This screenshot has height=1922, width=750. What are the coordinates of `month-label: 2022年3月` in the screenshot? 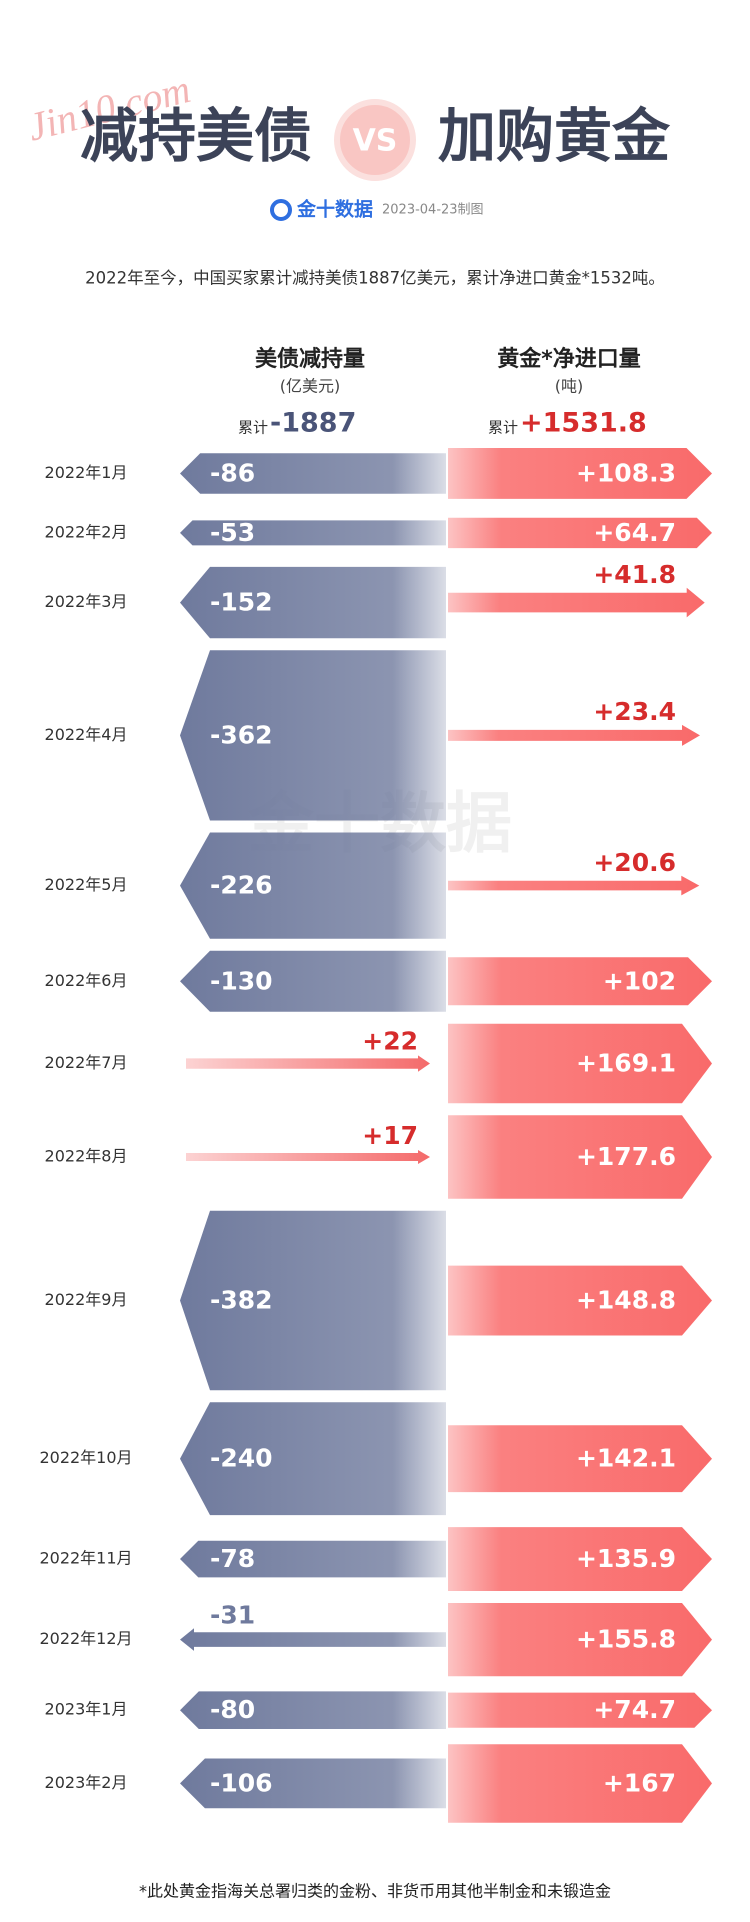 It's located at (86, 601).